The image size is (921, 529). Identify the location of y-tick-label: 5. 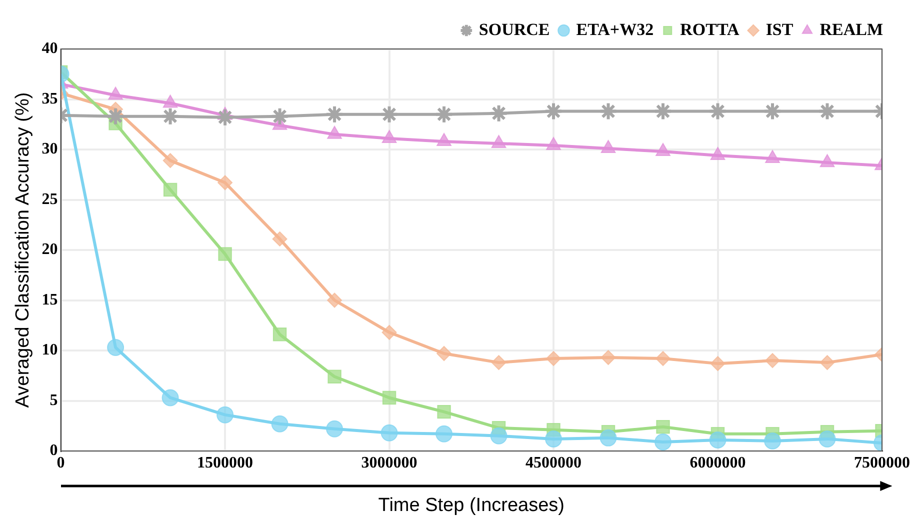
(54, 400).